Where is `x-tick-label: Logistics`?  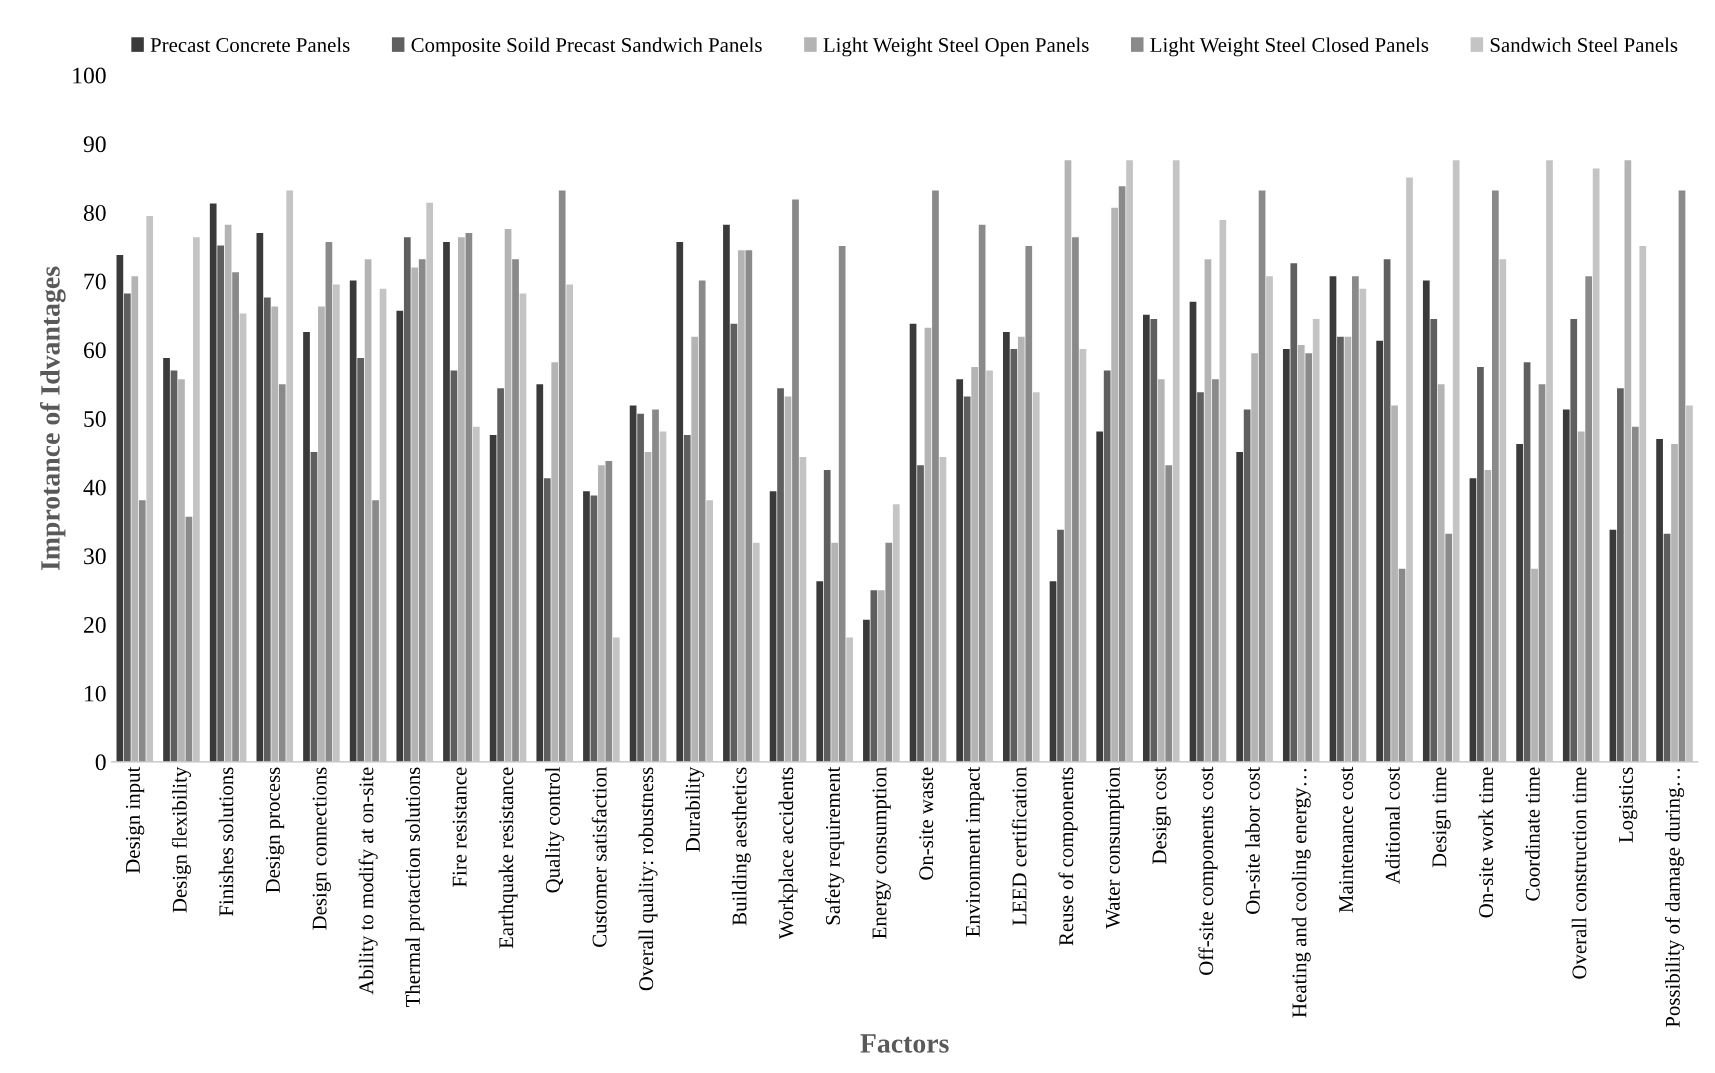 x-tick-label: Logistics is located at coordinates (1628, 805).